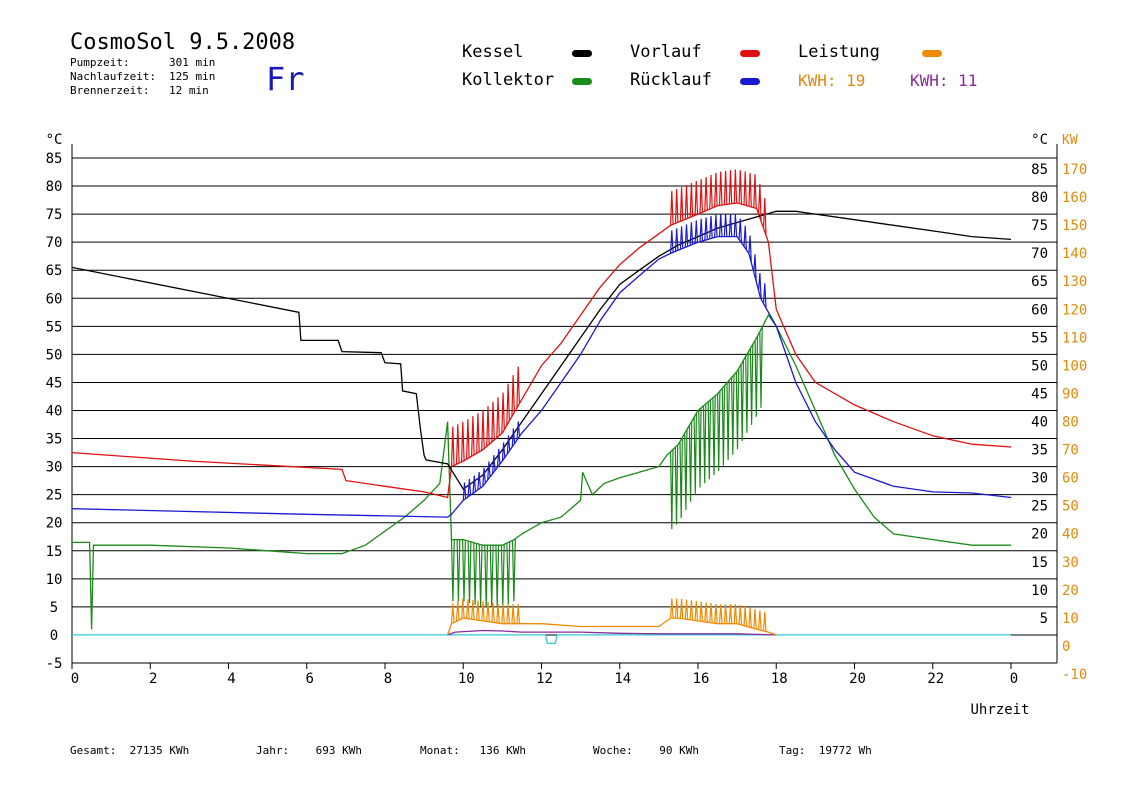 This screenshot has height=812, width=1148. What do you see at coordinates (1070, 451) in the screenshot?
I see `y-tick-label-right-kw: 70` at bounding box center [1070, 451].